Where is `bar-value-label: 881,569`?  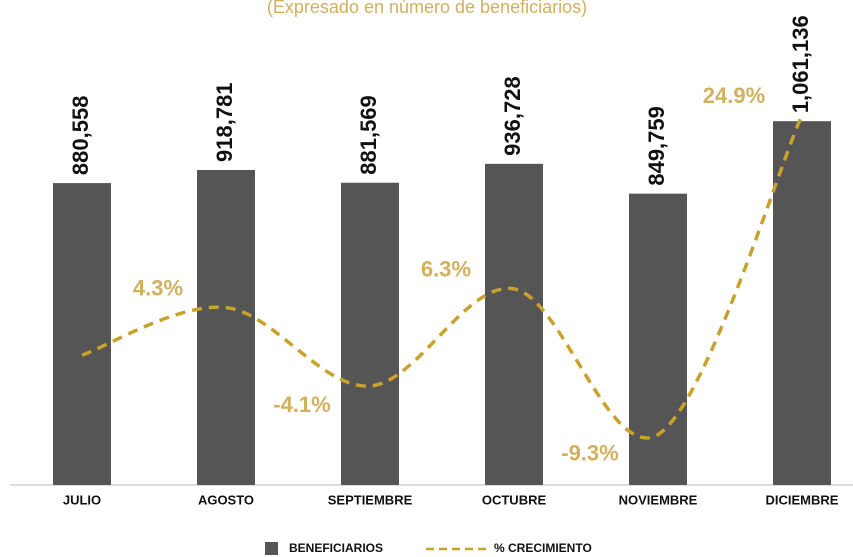
bar-value-label: 881,569 is located at coordinates (368, 135).